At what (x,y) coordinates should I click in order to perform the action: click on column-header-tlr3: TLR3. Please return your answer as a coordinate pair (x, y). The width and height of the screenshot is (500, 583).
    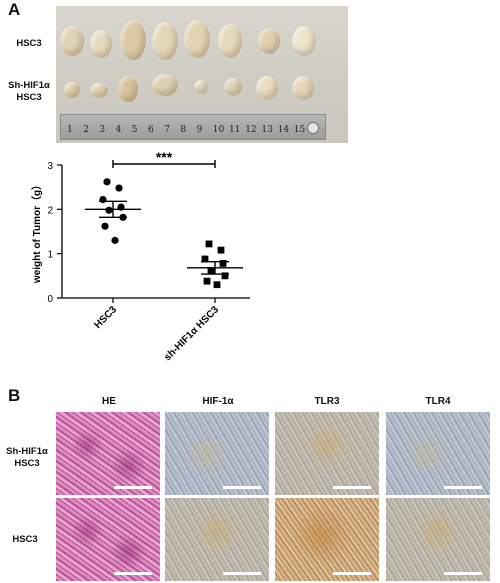
    Looking at the image, I should click on (327, 401).